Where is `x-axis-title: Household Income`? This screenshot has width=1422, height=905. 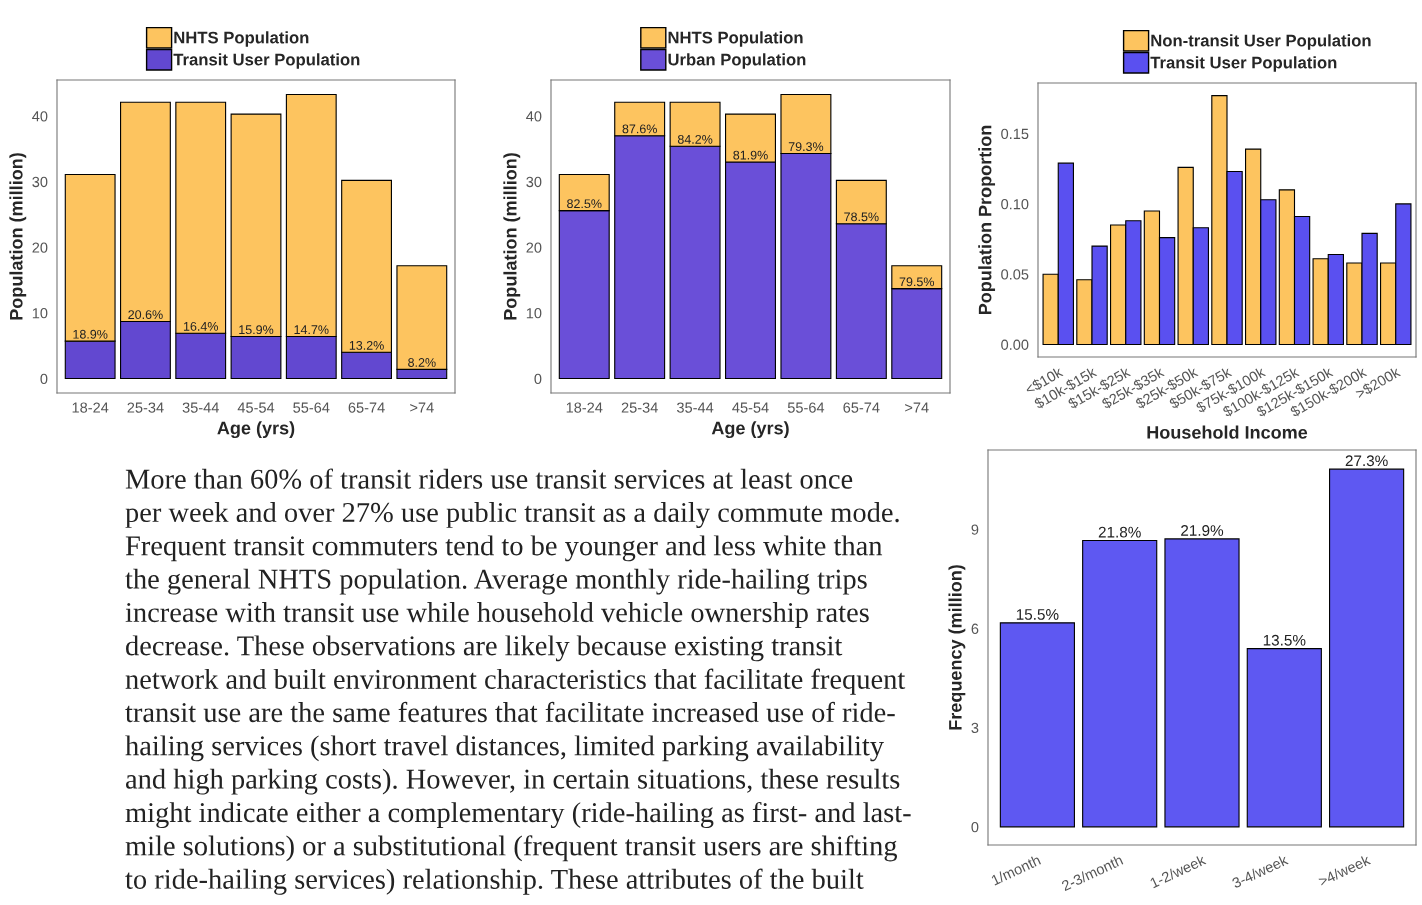
x-axis-title: Household Income is located at coordinates (1227, 432).